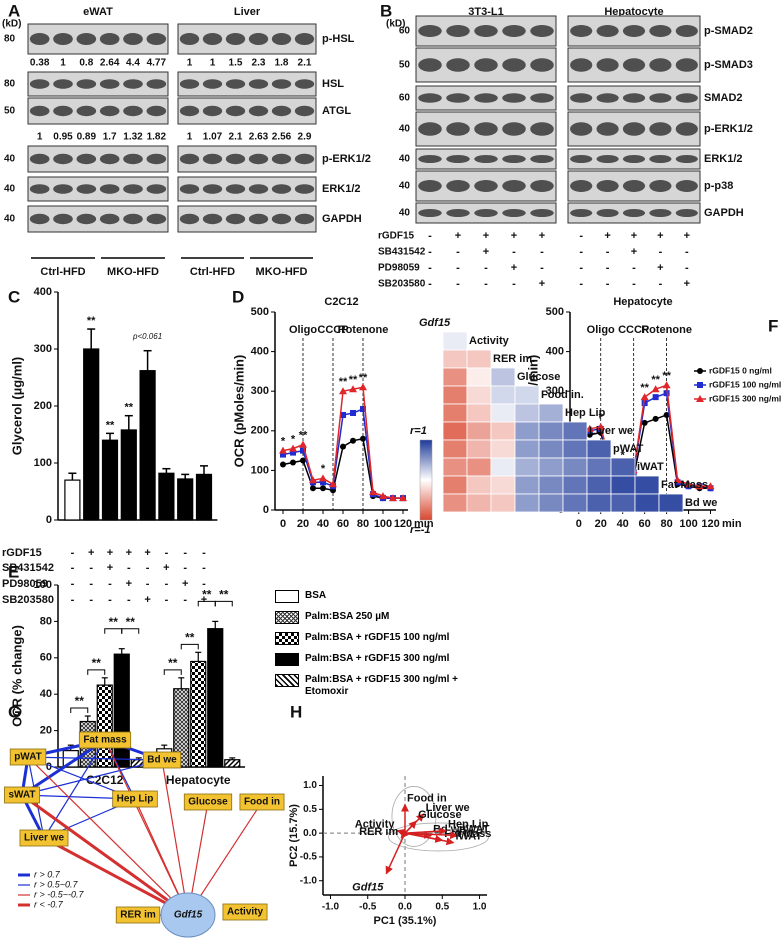 This screenshot has width=784, height=939. I want to click on legend-item: BSA, so click(370, 596).